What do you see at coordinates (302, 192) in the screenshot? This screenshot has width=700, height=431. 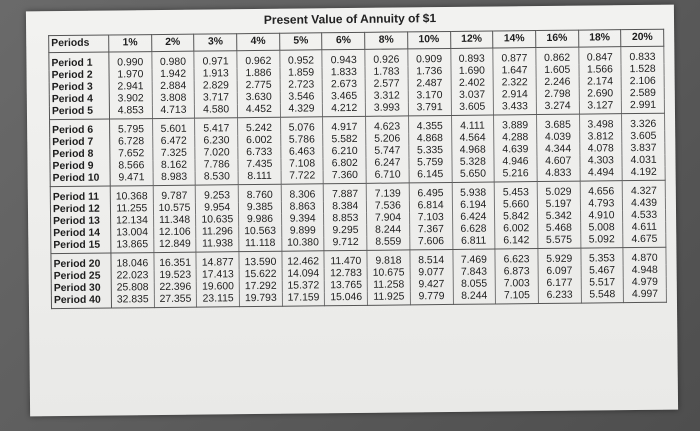 I see `annuity-factor-cell: 8.306` at bounding box center [302, 192].